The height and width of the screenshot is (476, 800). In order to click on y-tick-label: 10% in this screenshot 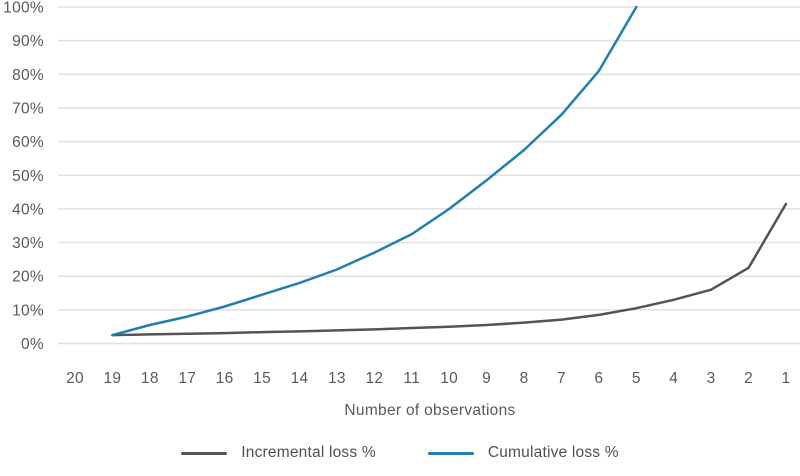, I will do `click(28, 310)`.